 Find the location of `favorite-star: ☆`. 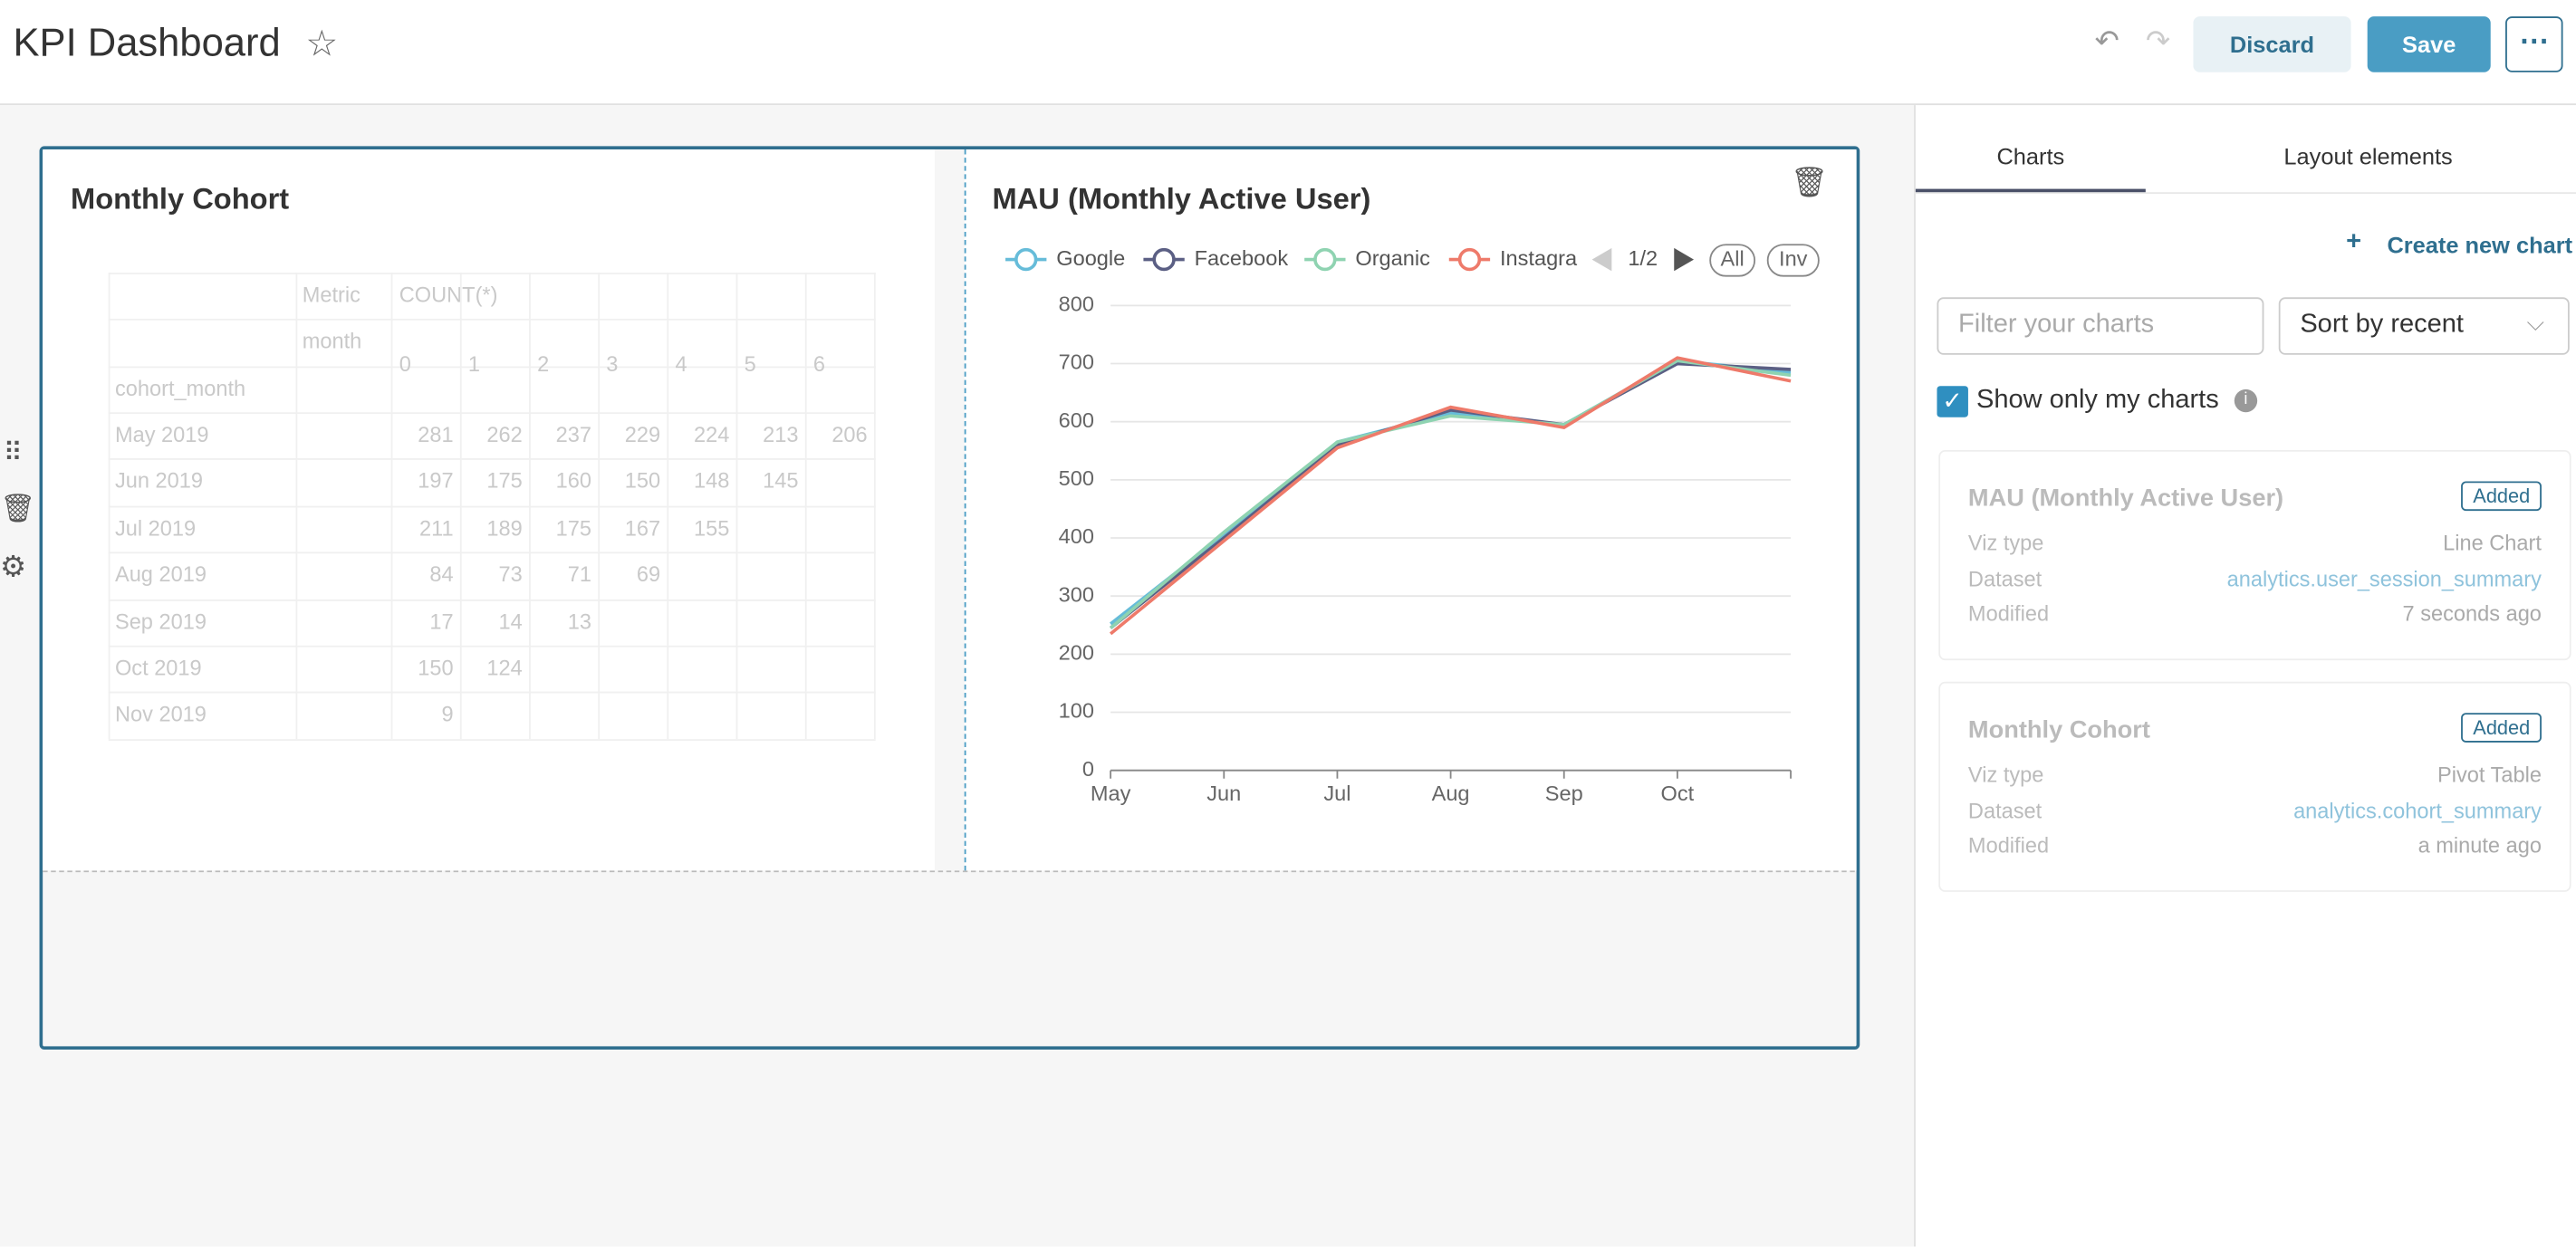

favorite-star: ☆ is located at coordinates (322, 43).